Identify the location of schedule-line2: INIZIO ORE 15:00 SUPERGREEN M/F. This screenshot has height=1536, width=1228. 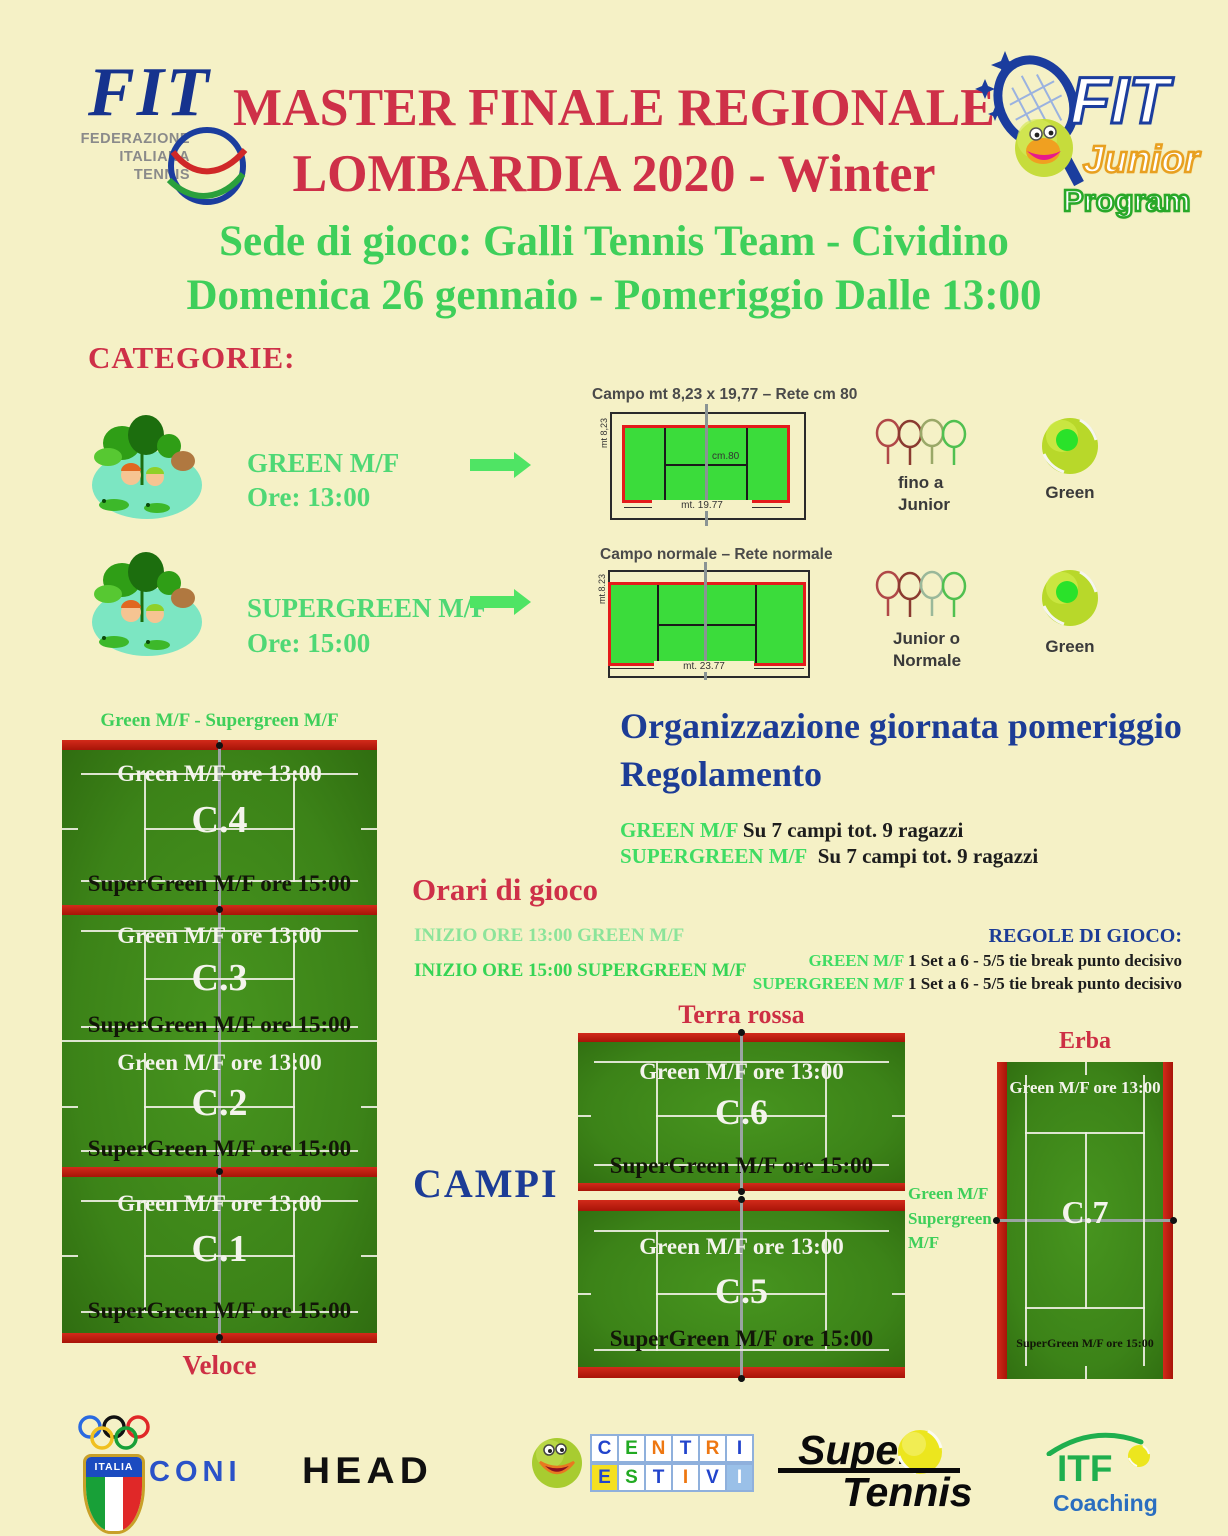
(580, 970).